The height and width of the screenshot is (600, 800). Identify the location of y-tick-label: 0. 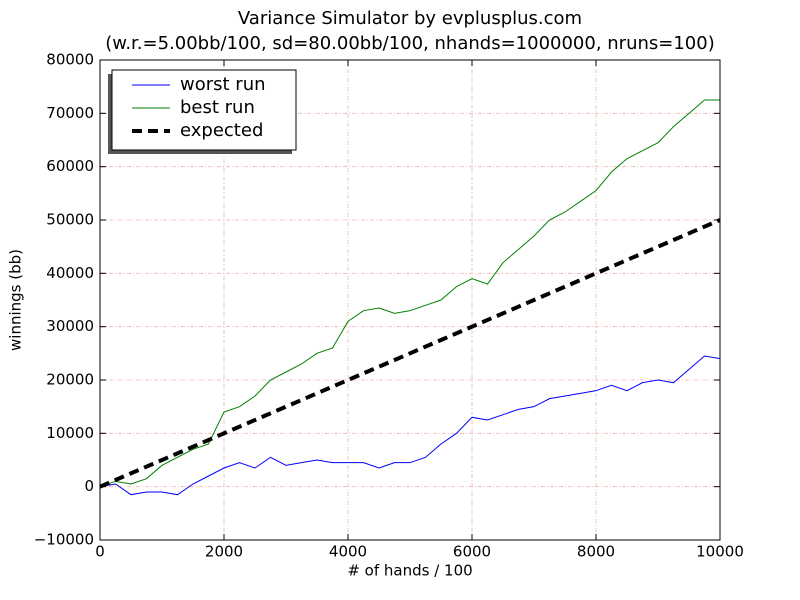
(89, 486).